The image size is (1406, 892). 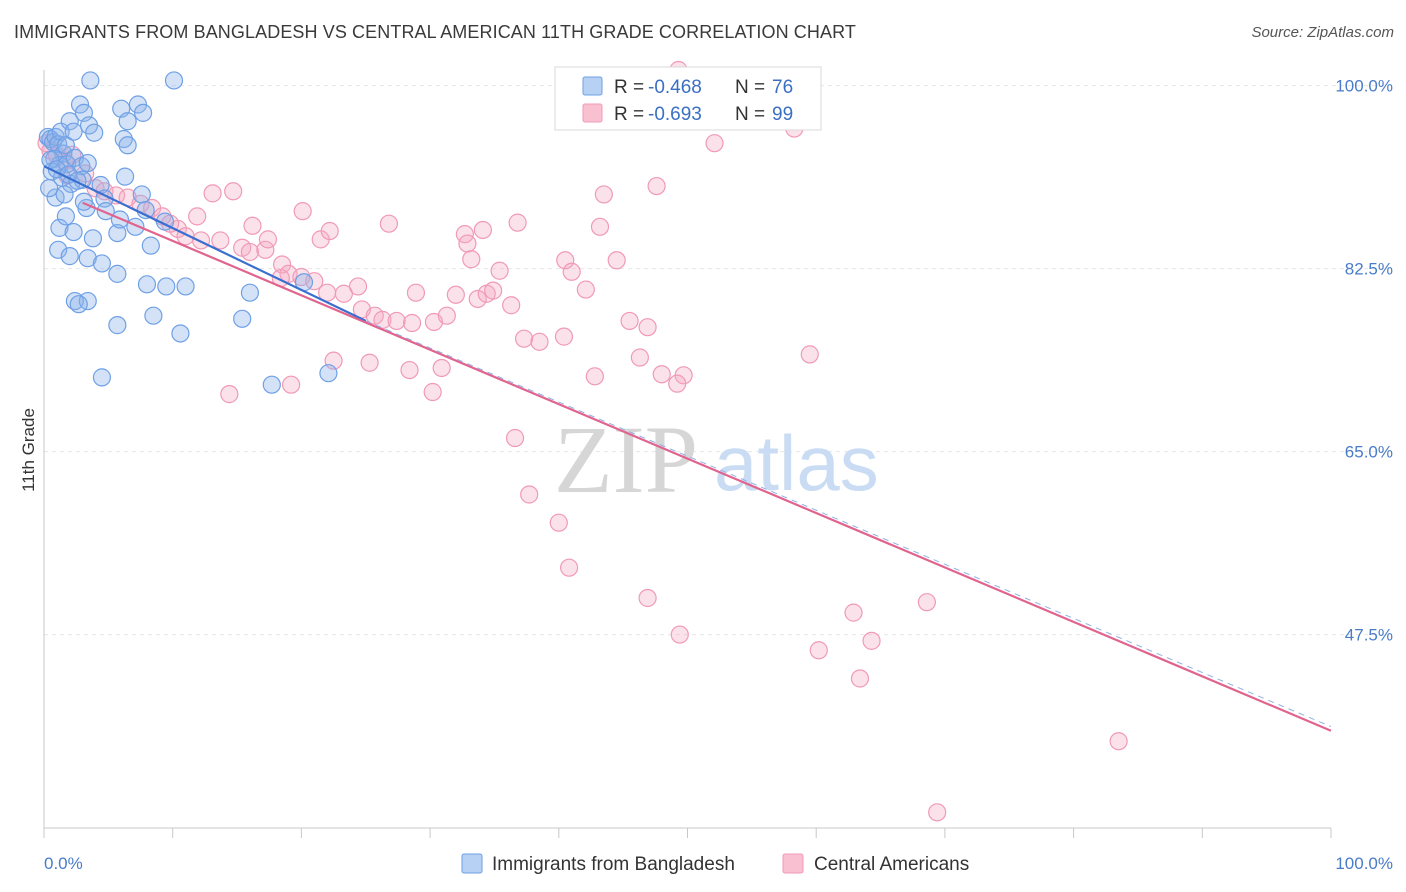 What do you see at coordinates (687, 833) in the screenshot?
I see `x-tick-marks` at bounding box center [687, 833].